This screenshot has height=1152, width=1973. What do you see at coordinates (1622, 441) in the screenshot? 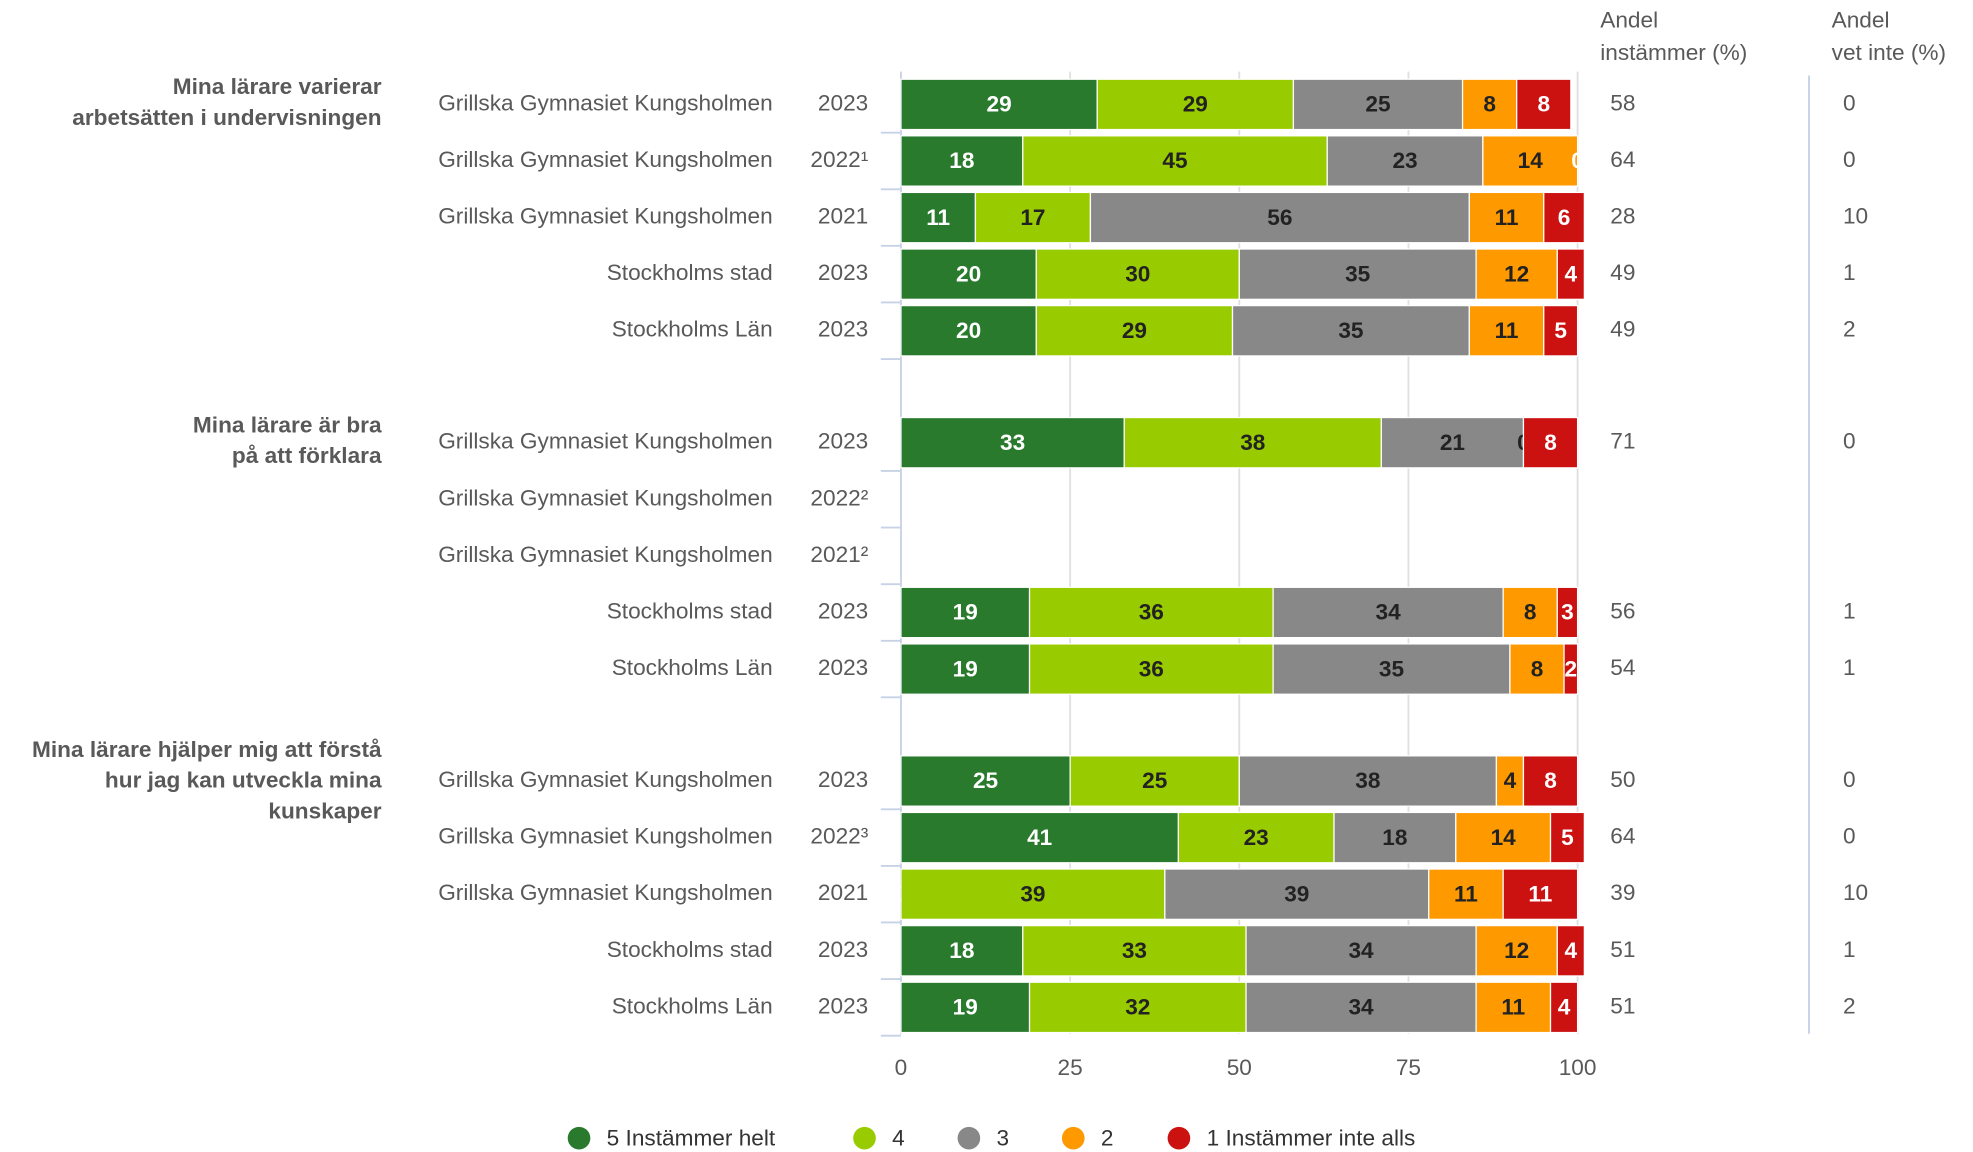
I see `column-value: 71` at bounding box center [1622, 441].